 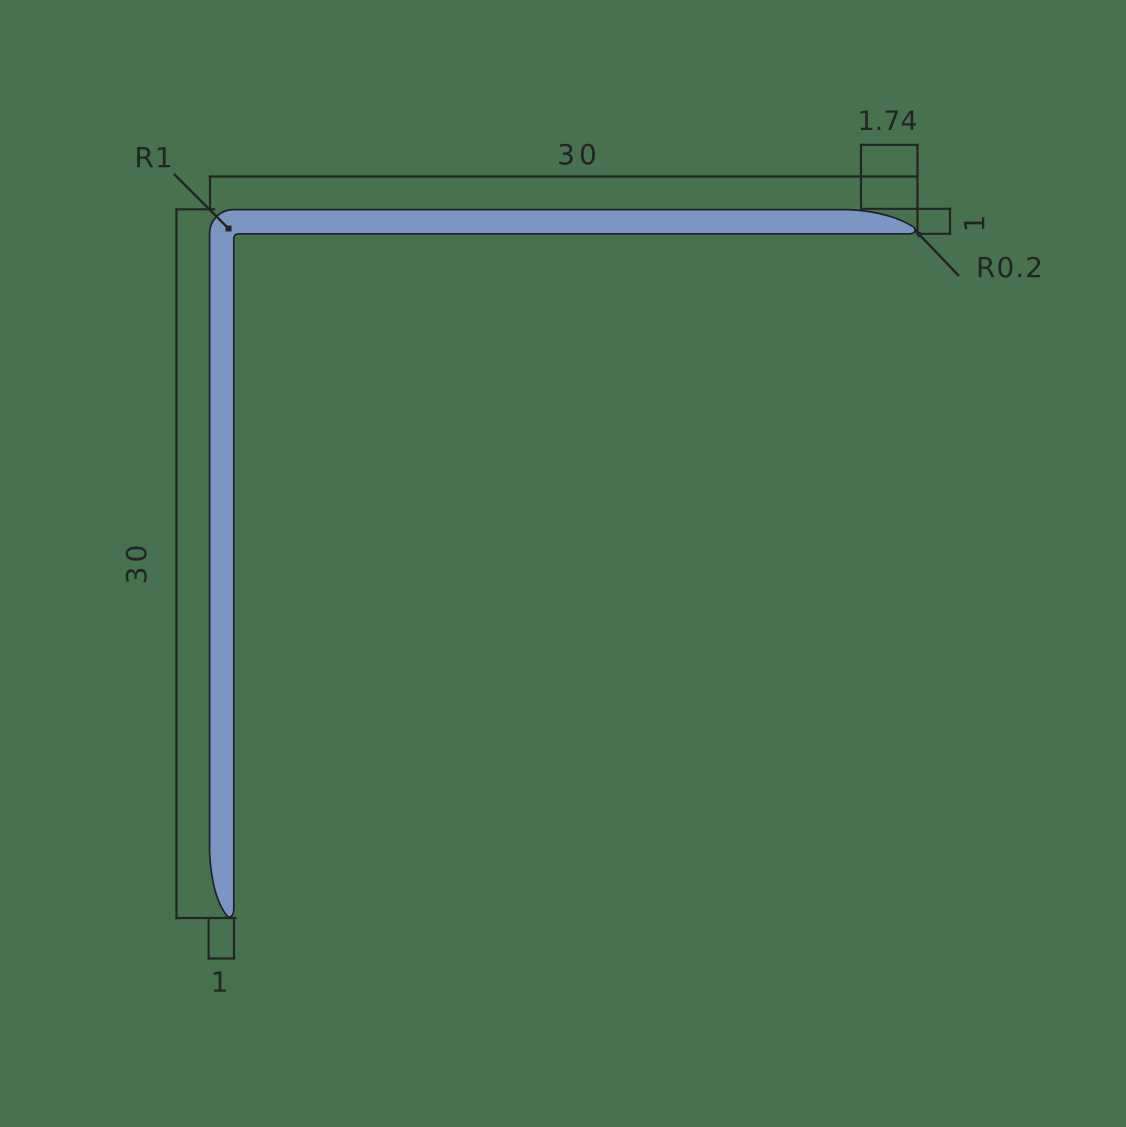 I want to click on dim-taper-length-label: 1.74, so click(x=887, y=121).